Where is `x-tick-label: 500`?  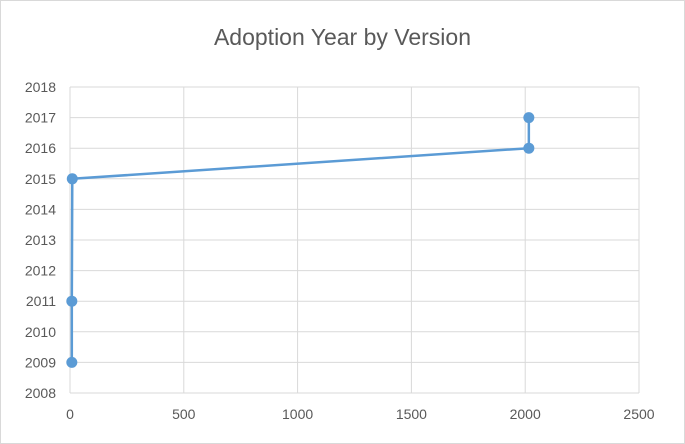 x-tick-label: 500 is located at coordinates (184, 414).